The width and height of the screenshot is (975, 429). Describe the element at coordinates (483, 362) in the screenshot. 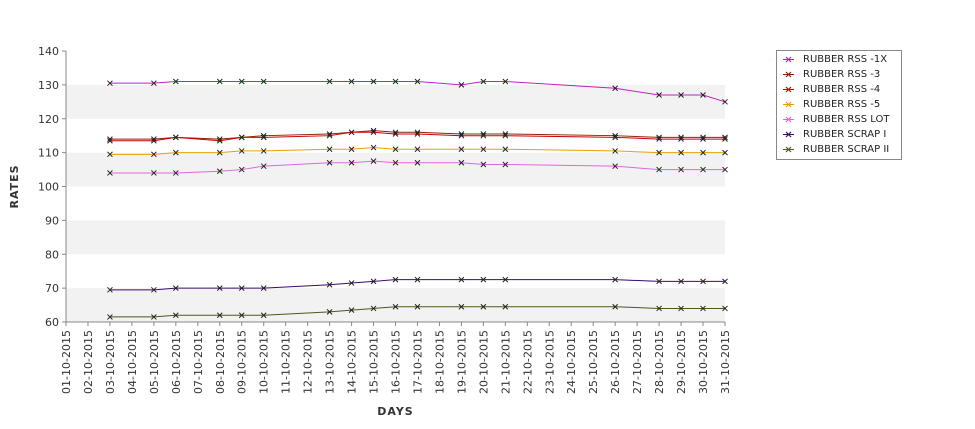

I see `x-tick-label: 20-10-2015` at that location.